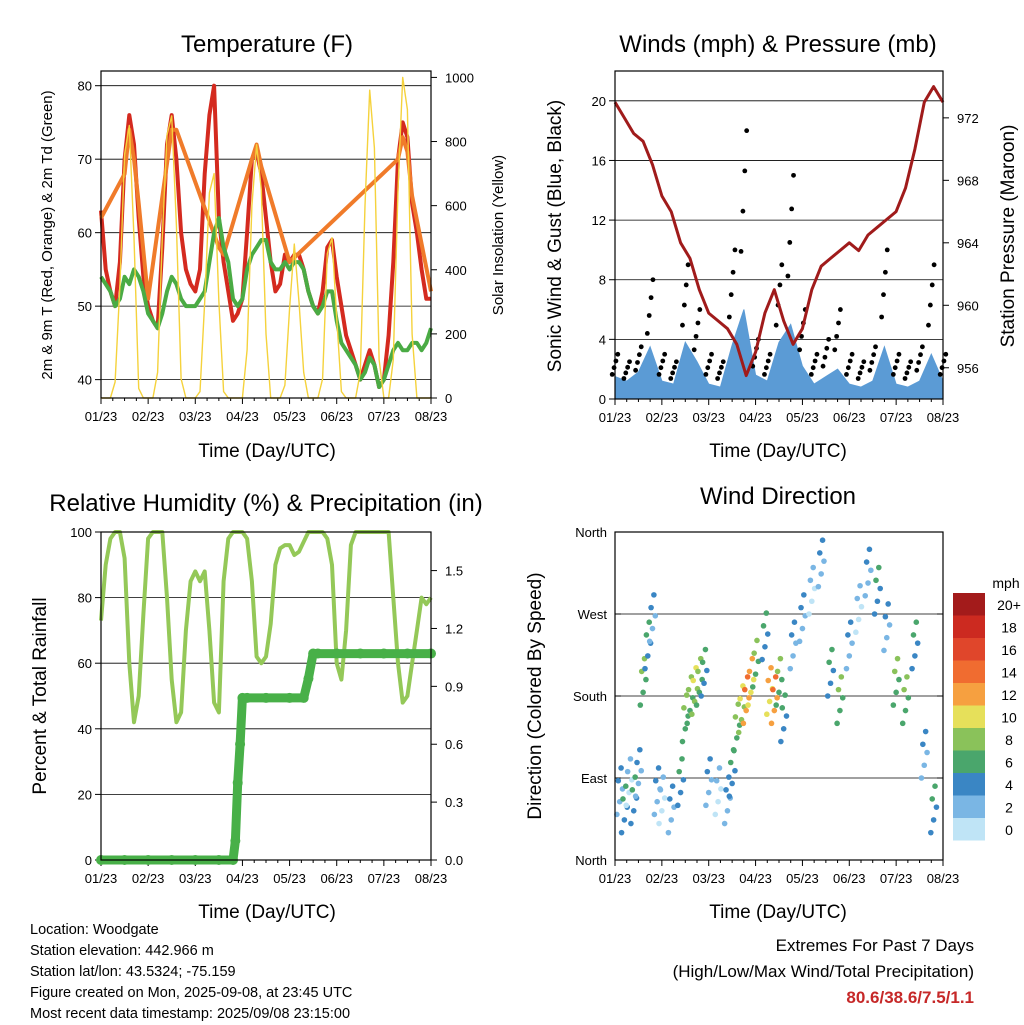 The width and height of the screenshot is (1024, 1025). Describe the element at coordinates (599, 101) in the screenshot. I see `y-tick-label: 20` at that location.